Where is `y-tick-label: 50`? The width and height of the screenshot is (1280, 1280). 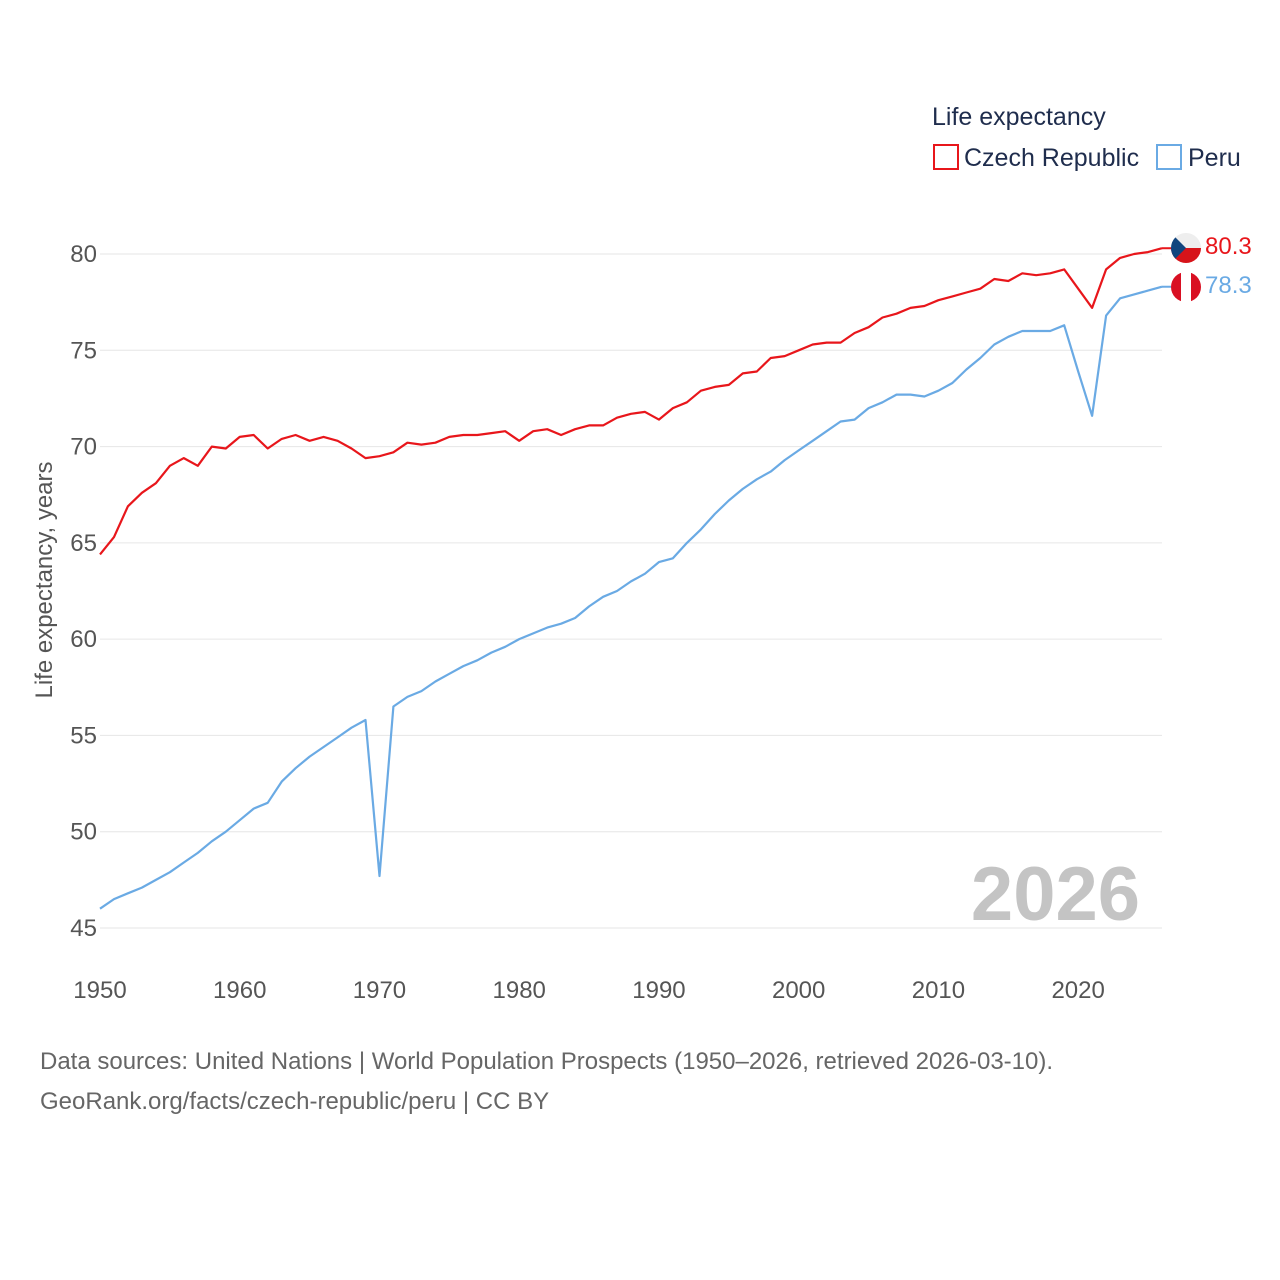 y-tick-label: 50 is located at coordinates (83, 832).